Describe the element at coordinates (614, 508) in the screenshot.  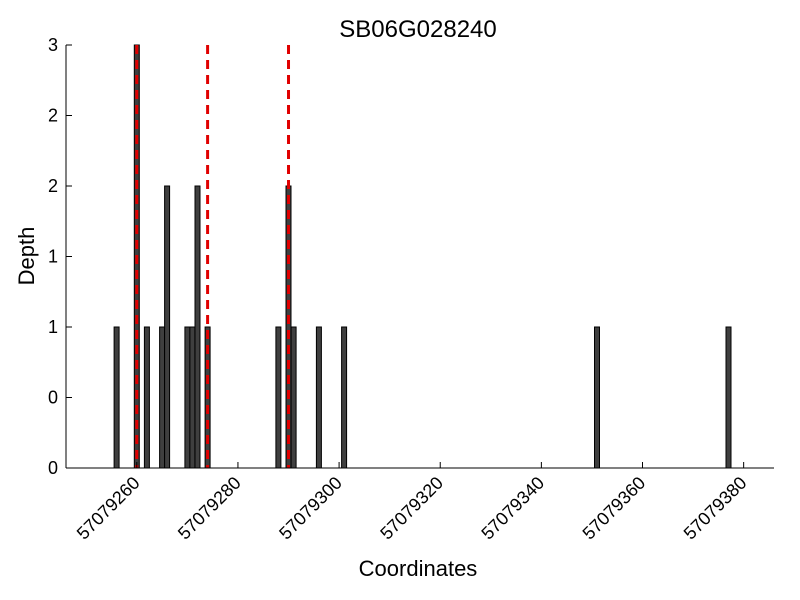
I see `x-tick-label: 57079360` at that location.